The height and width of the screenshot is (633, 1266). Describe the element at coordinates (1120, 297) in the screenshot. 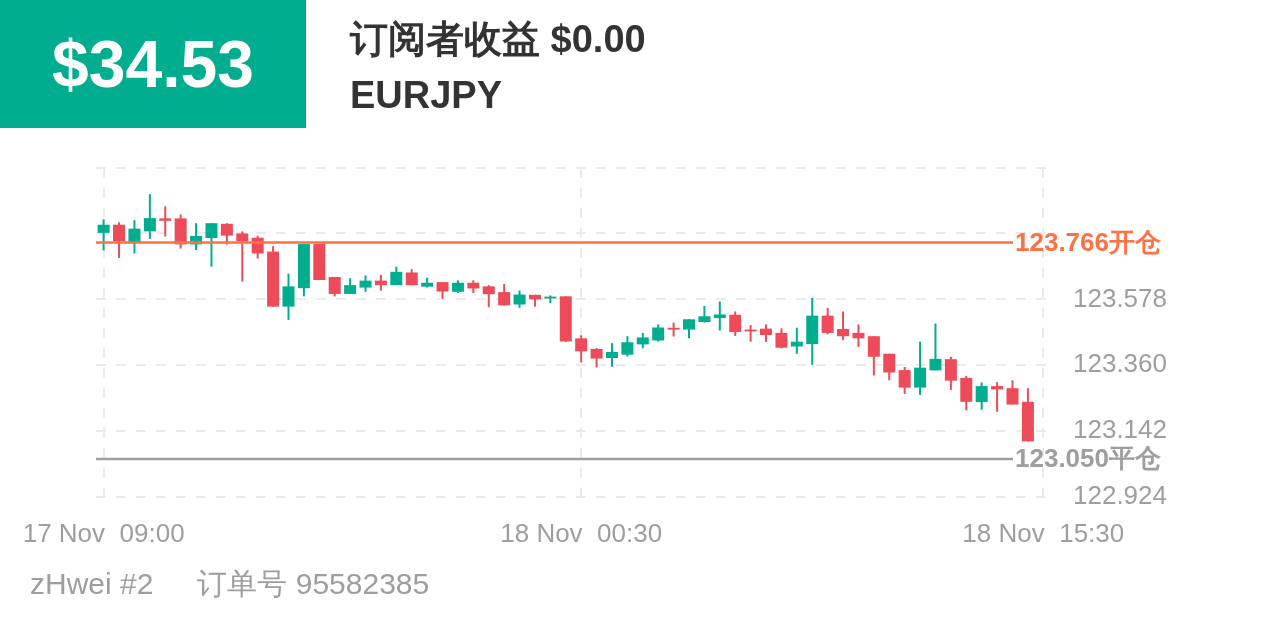

I see `y-tick-label: 123.578` at that location.